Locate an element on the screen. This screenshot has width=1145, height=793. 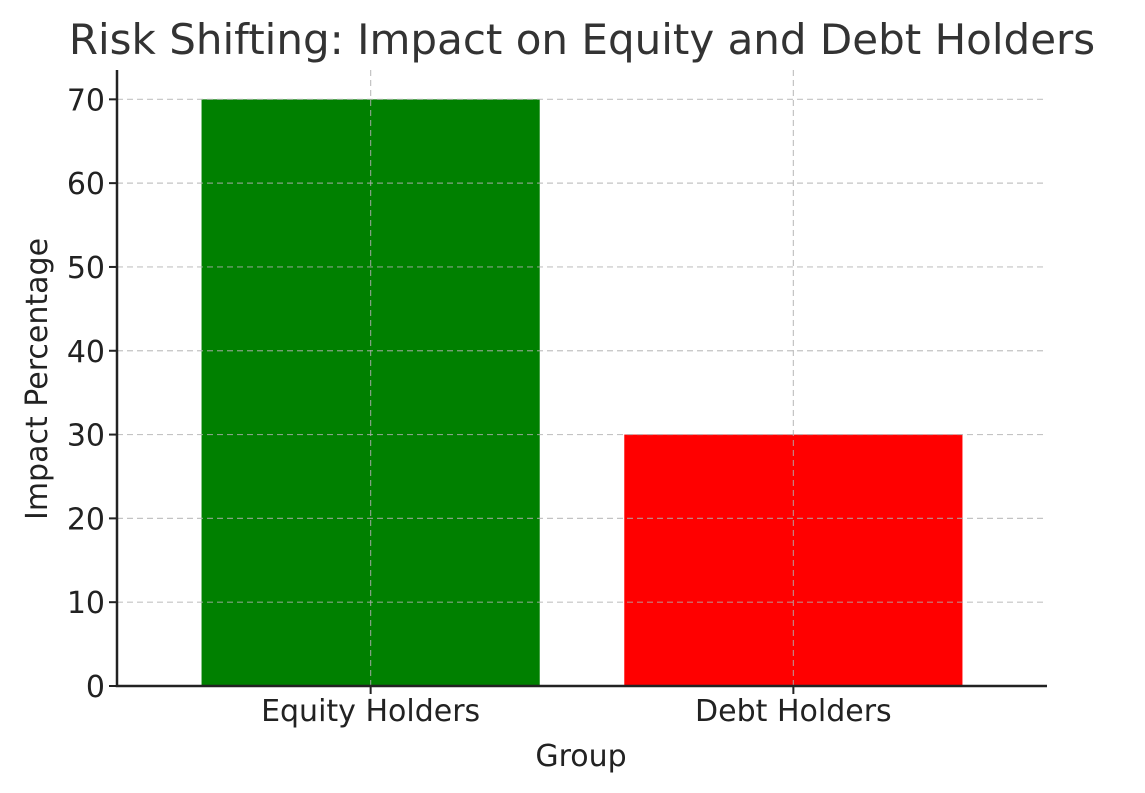
y-tick-label: 40 is located at coordinates (86, 352).